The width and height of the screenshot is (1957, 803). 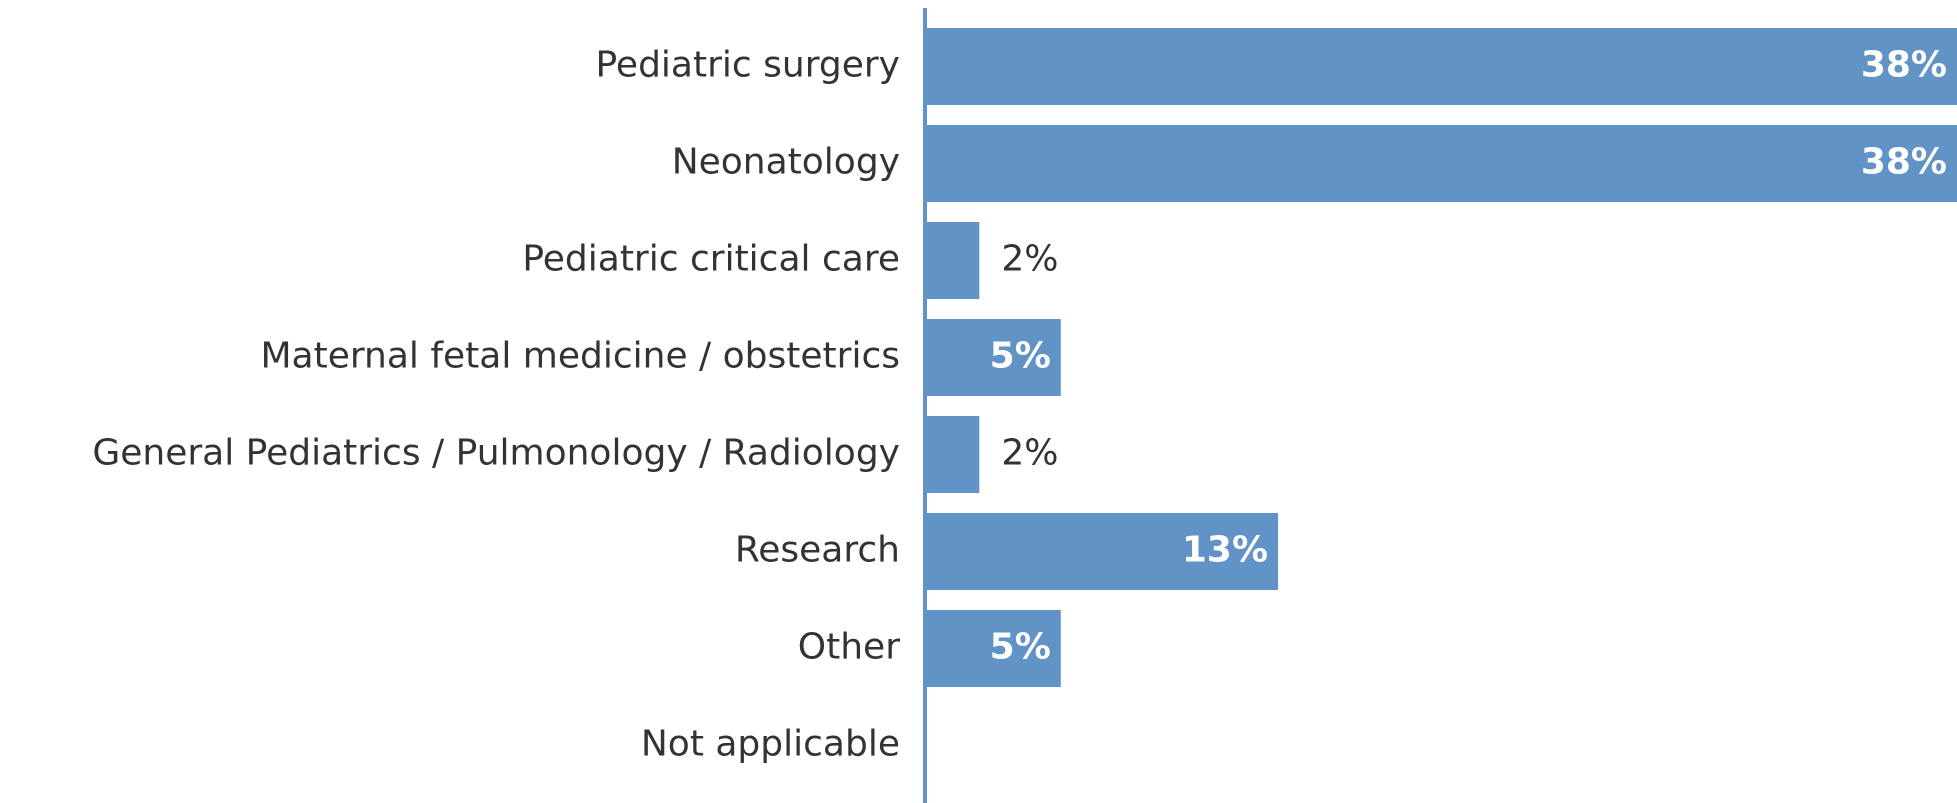 I want to click on category-label: Neonatology, so click(x=786, y=162).